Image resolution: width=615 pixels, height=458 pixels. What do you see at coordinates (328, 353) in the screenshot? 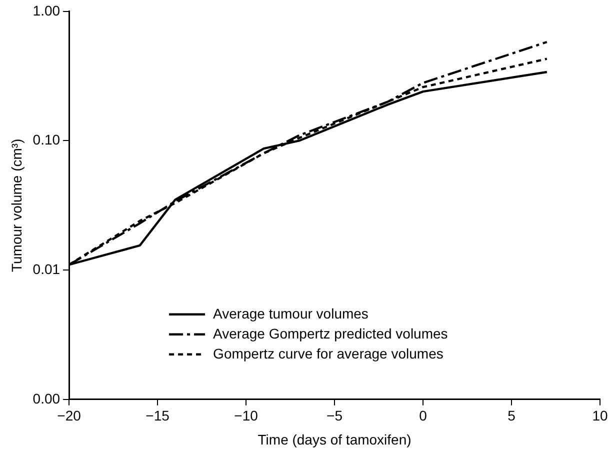
I see `legend-label: Gompertz curve for average volumes` at bounding box center [328, 353].